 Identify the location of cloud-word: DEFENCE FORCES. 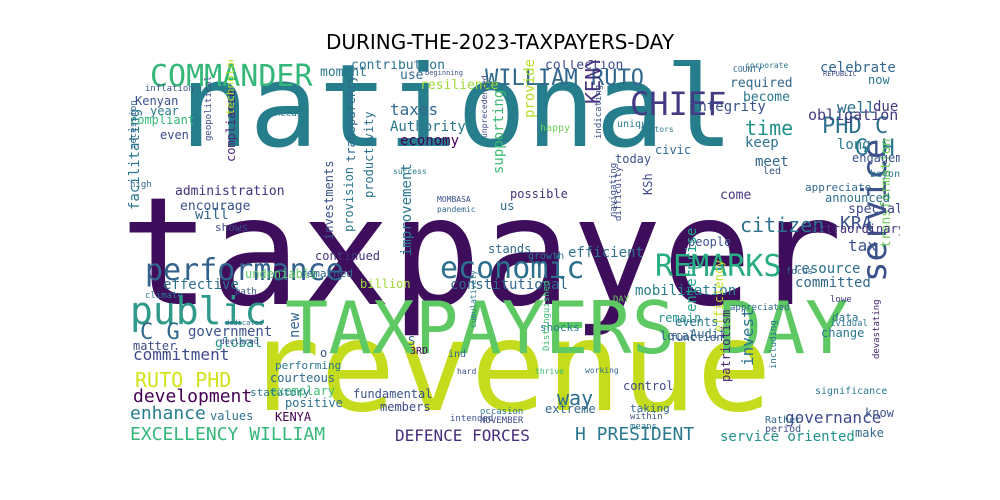
(462, 435).